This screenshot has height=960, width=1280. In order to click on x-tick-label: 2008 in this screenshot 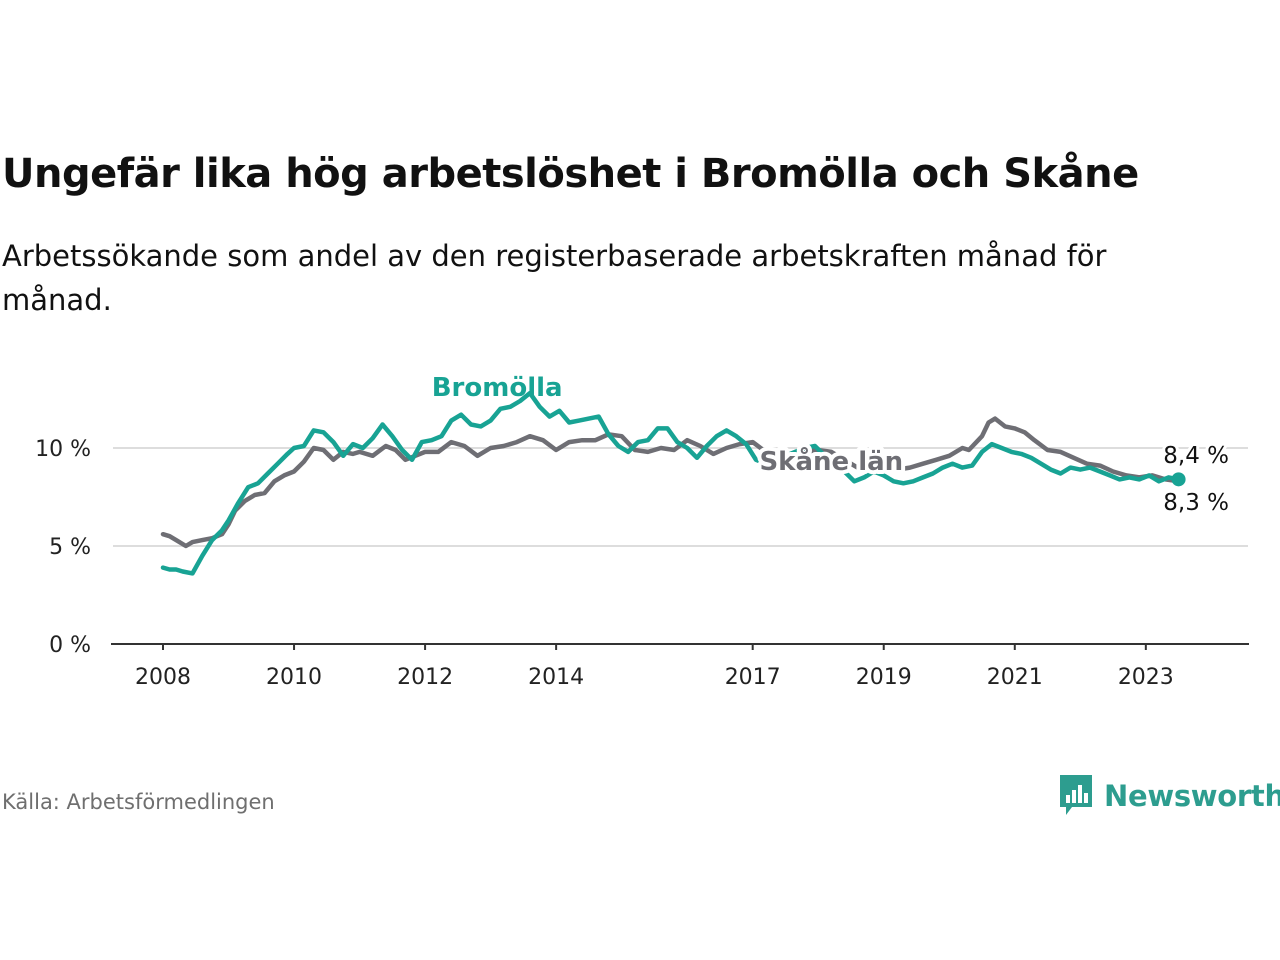, I will do `click(163, 677)`.